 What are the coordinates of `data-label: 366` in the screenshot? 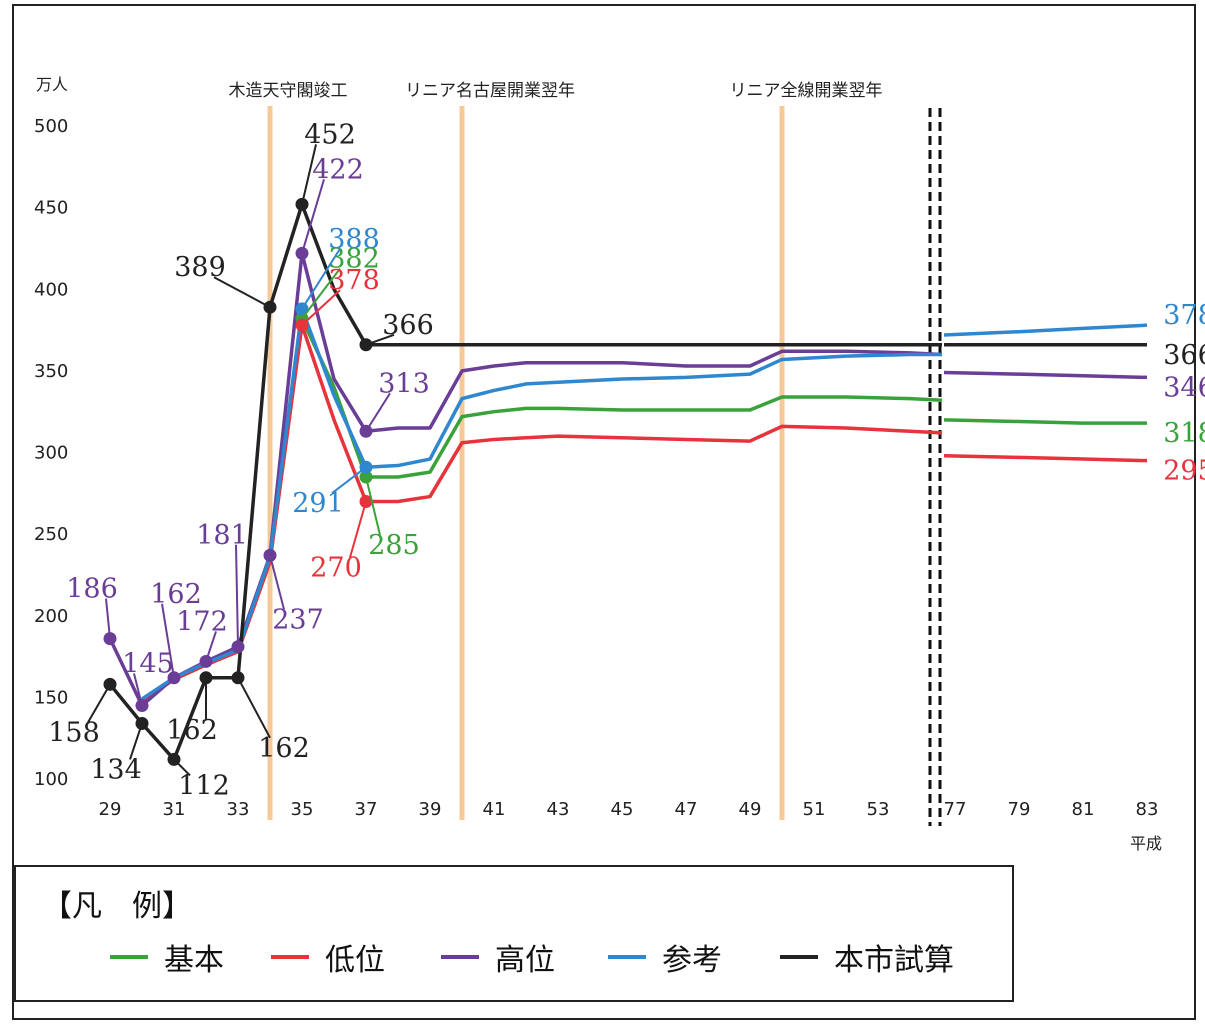 It's located at (1184, 355).